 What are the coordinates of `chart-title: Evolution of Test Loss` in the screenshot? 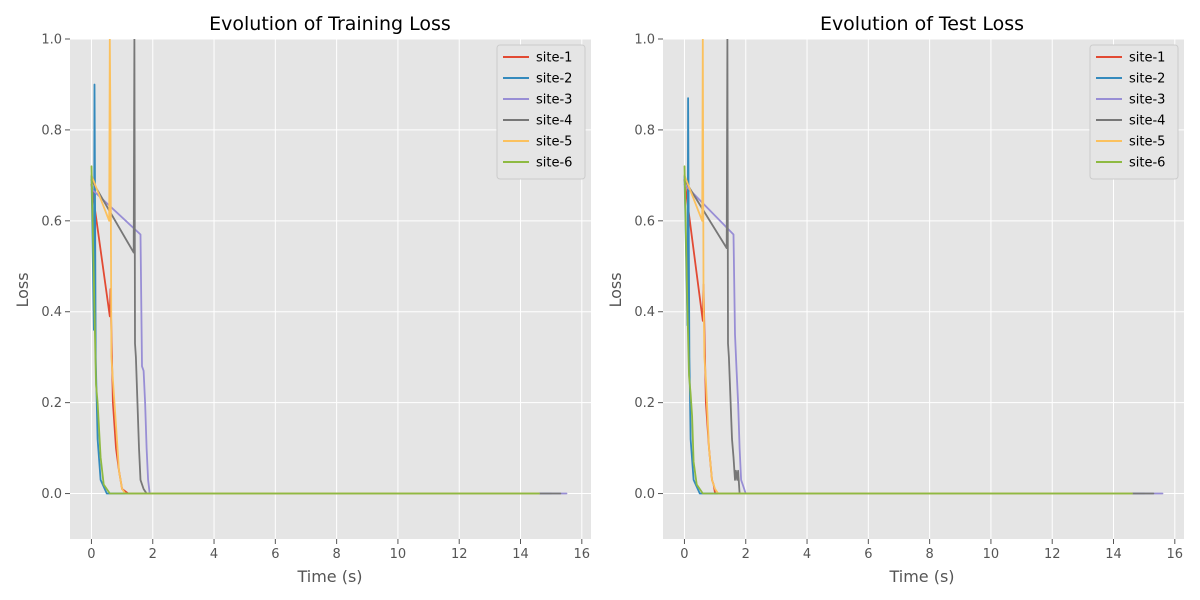 It's located at (922, 24).